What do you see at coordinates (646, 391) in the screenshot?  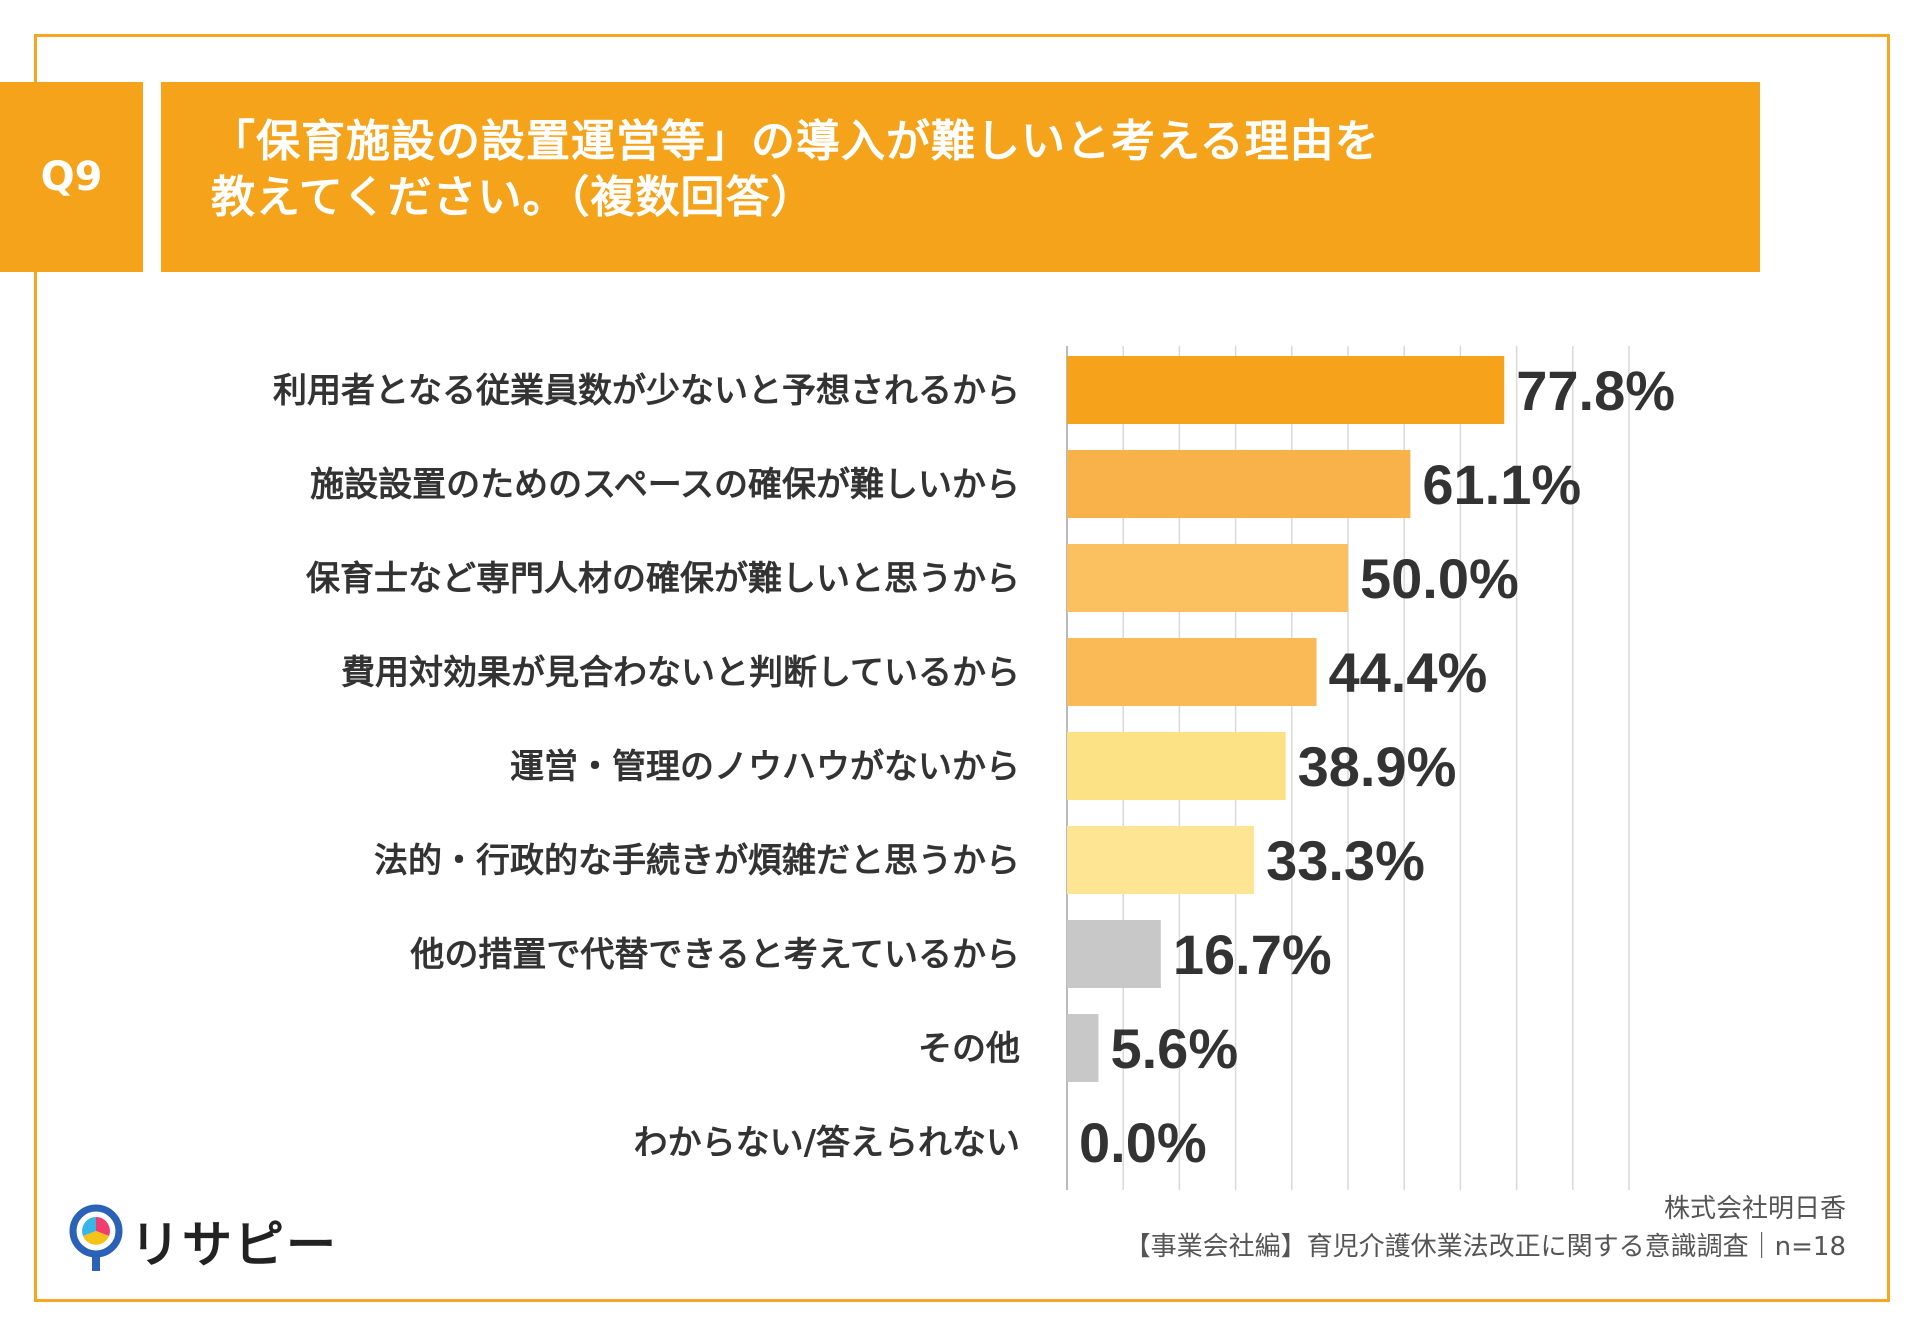 I see `category-label: 利用者となる従業員数が少ないと予想されるから` at bounding box center [646, 391].